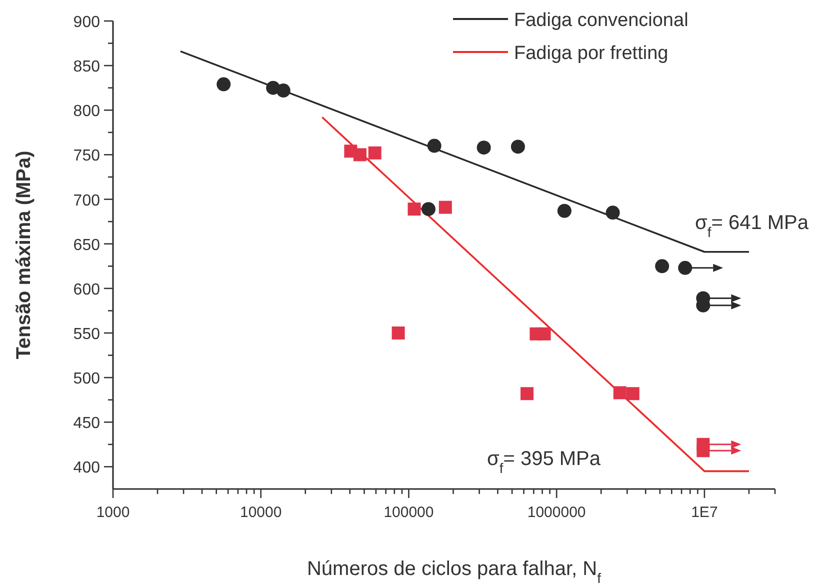 This screenshot has height=585, width=837. What do you see at coordinates (86, 423) in the screenshot?
I see `y-tick-label: 450` at bounding box center [86, 423].